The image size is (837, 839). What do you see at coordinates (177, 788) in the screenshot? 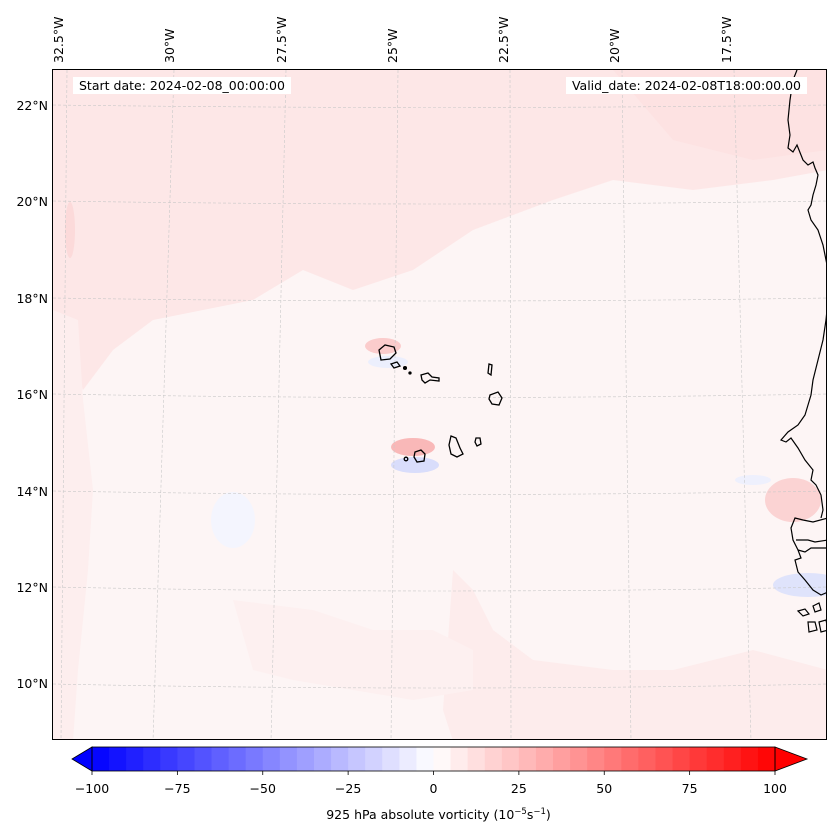
I see `cb-tick-label-neg75: −75` at bounding box center [177, 788].